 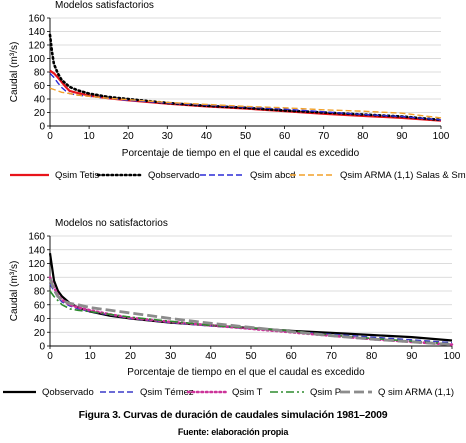 What do you see at coordinates (77, 175) in the screenshot?
I see `legend-label: Qsim Tetis` at bounding box center [77, 175].